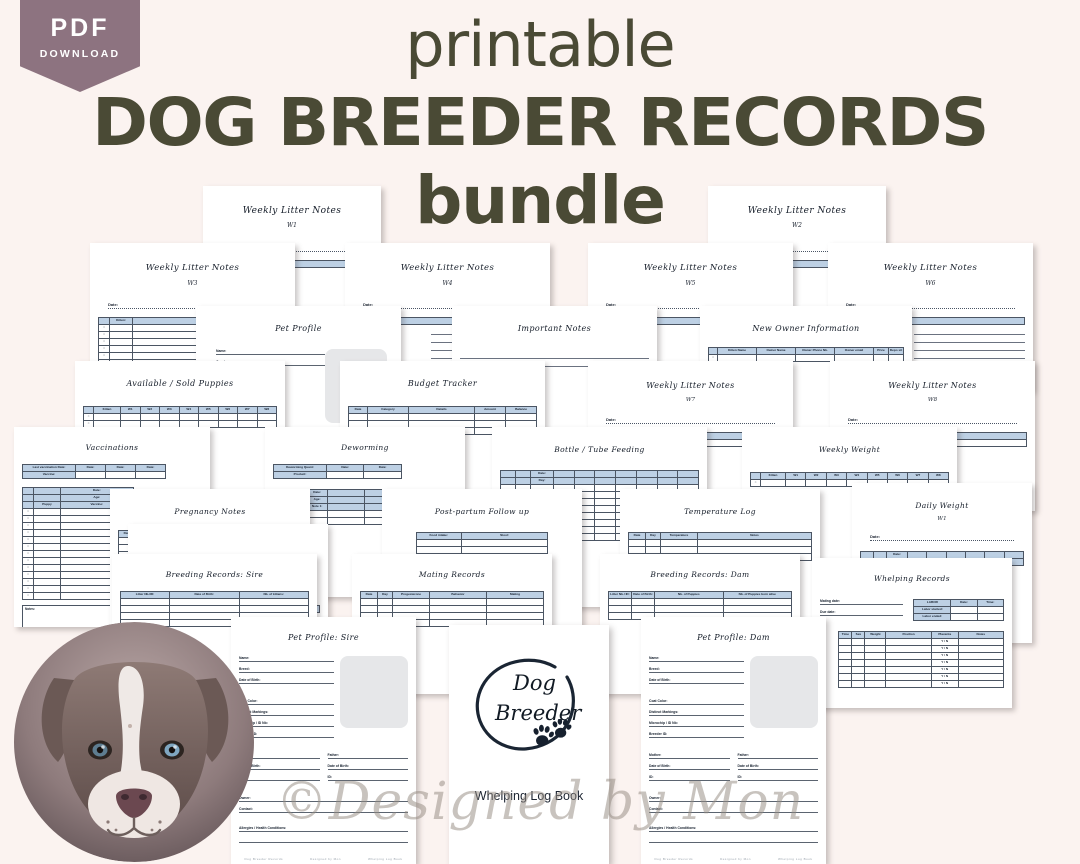 This screenshot has width=1080, height=864. I want to click on cover-title-line1: Dog, so click(534, 683).